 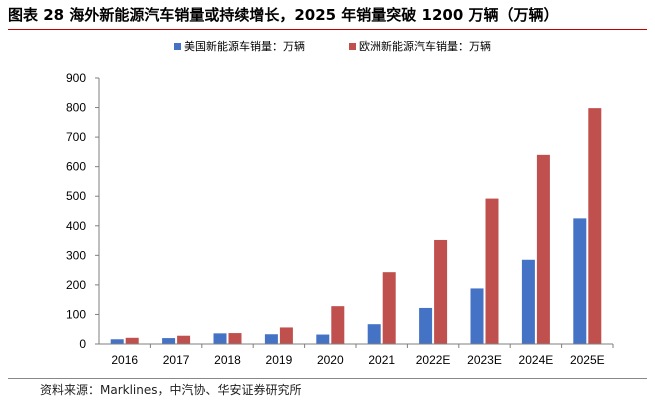 What do you see at coordinates (338, 325) in the screenshot?
I see `bar-eu-2020` at bounding box center [338, 325].